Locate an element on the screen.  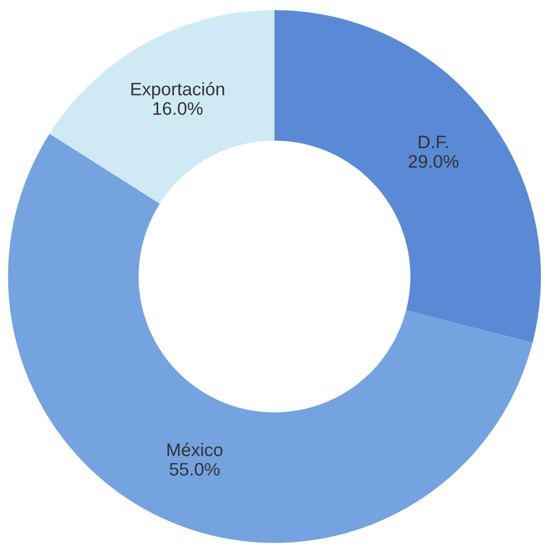
slice-label: Exportación is located at coordinates (177, 91).